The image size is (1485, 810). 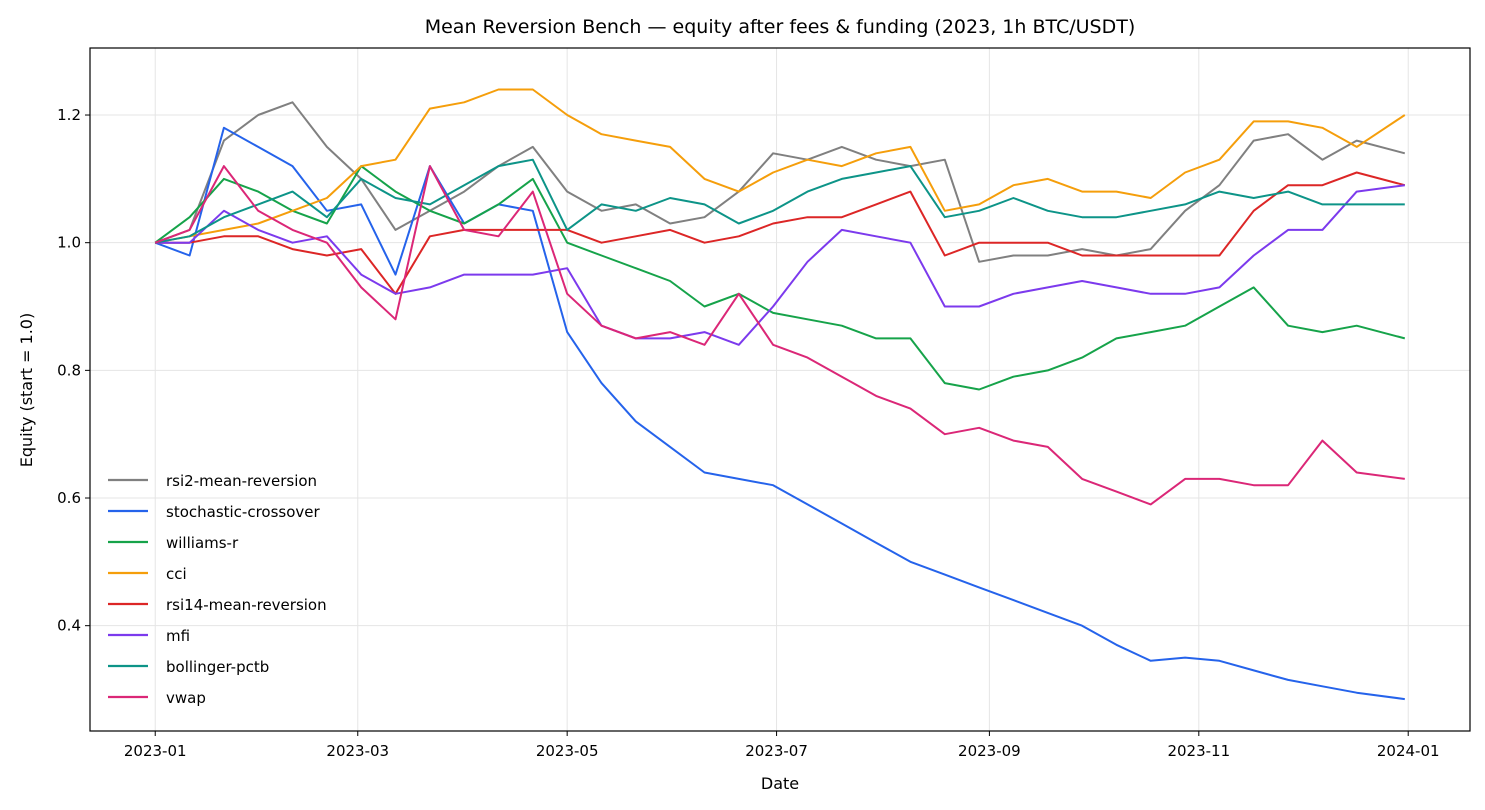 What do you see at coordinates (69, 626) in the screenshot?
I see `y-tick-label: 0.4` at bounding box center [69, 626].